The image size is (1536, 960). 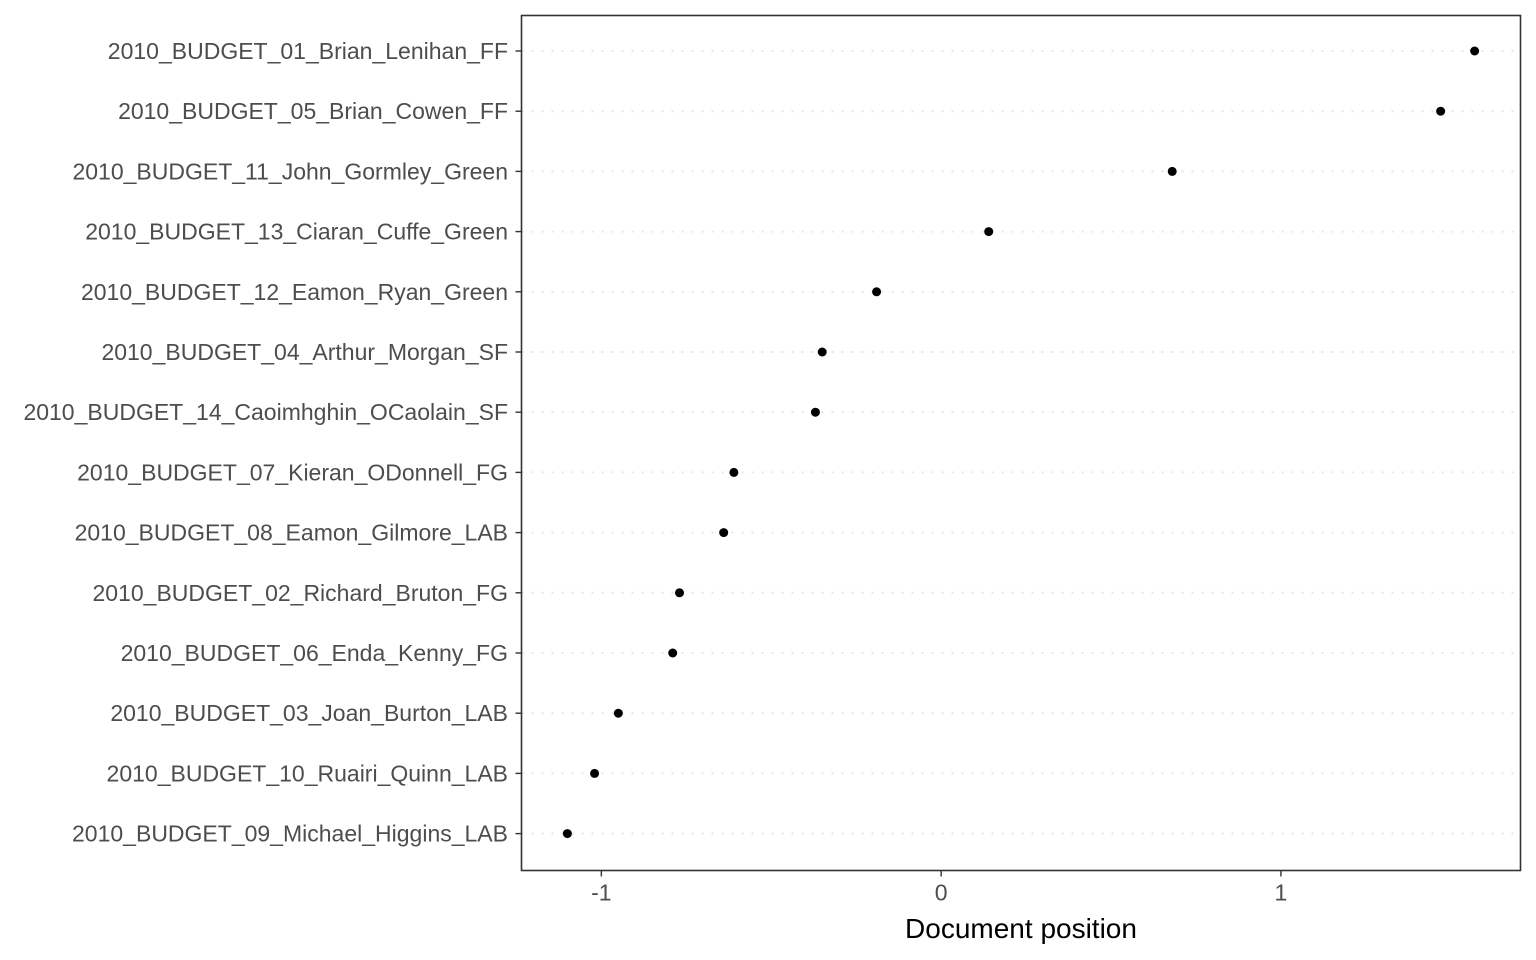 I want to click on x-axis-title: Document position, so click(x=1021, y=928).